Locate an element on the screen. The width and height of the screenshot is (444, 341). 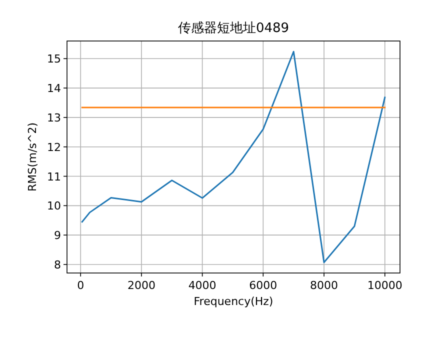
y-tick-label: 11 is located at coordinates (54, 177).